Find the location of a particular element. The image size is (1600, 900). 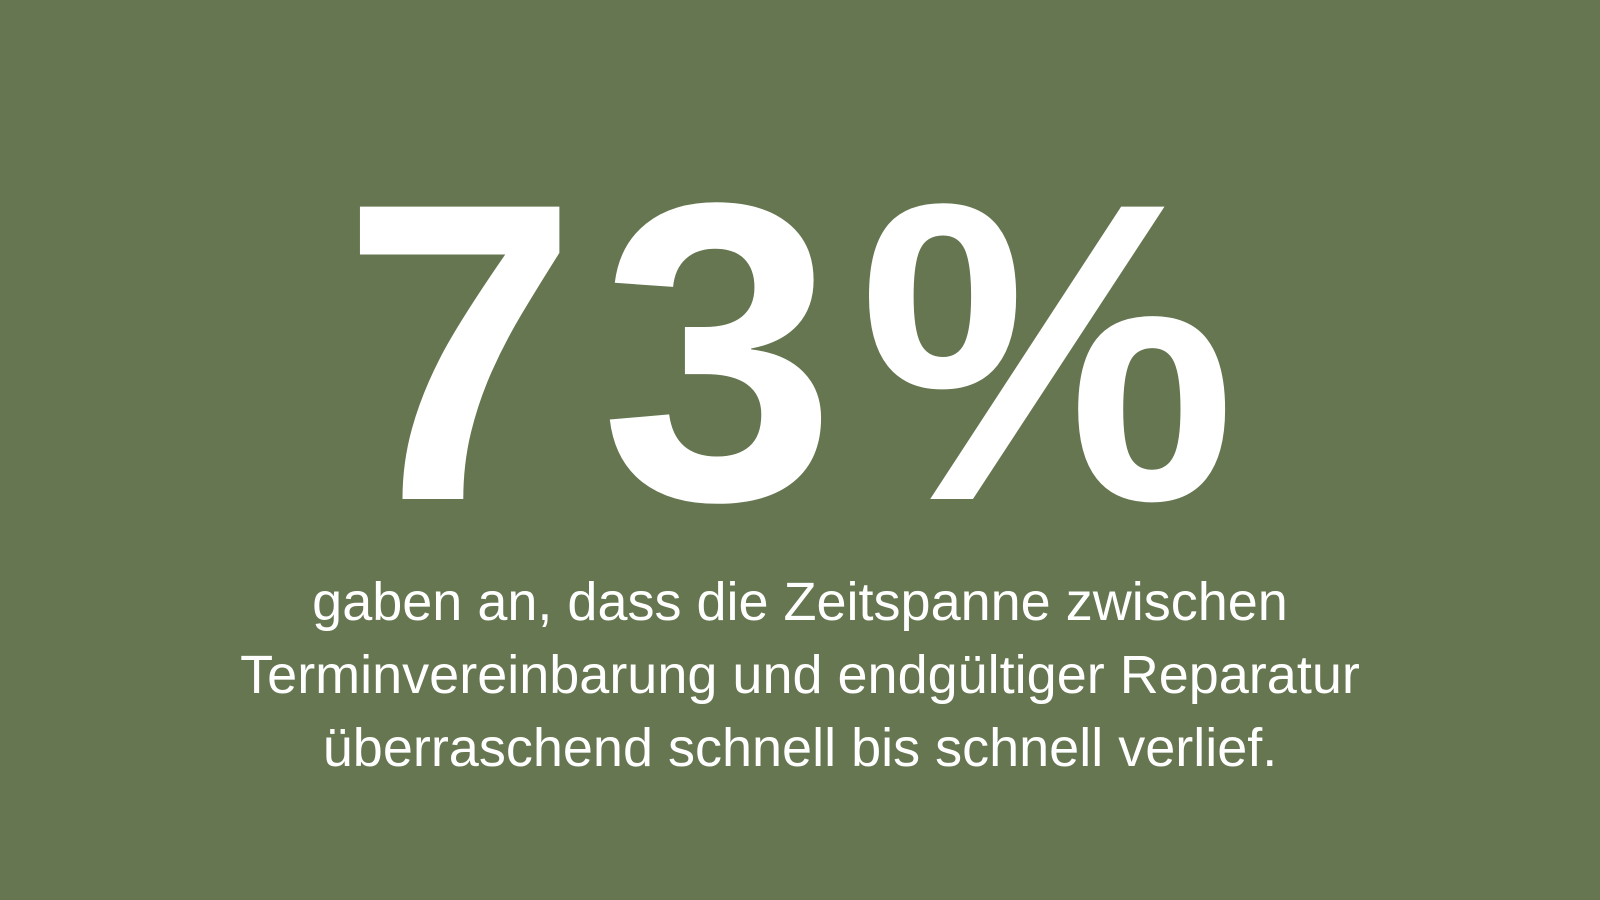

caption-line-1: gaben an, dass die Zeitspanne zwischen is located at coordinates (800, 602).